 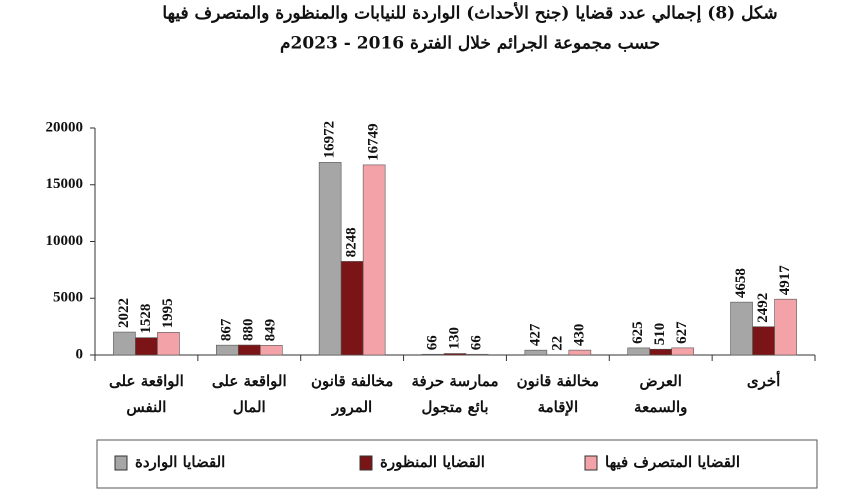 What do you see at coordinates (146, 407) in the screenshot?
I see `x-tick-label: النفس` at bounding box center [146, 407].